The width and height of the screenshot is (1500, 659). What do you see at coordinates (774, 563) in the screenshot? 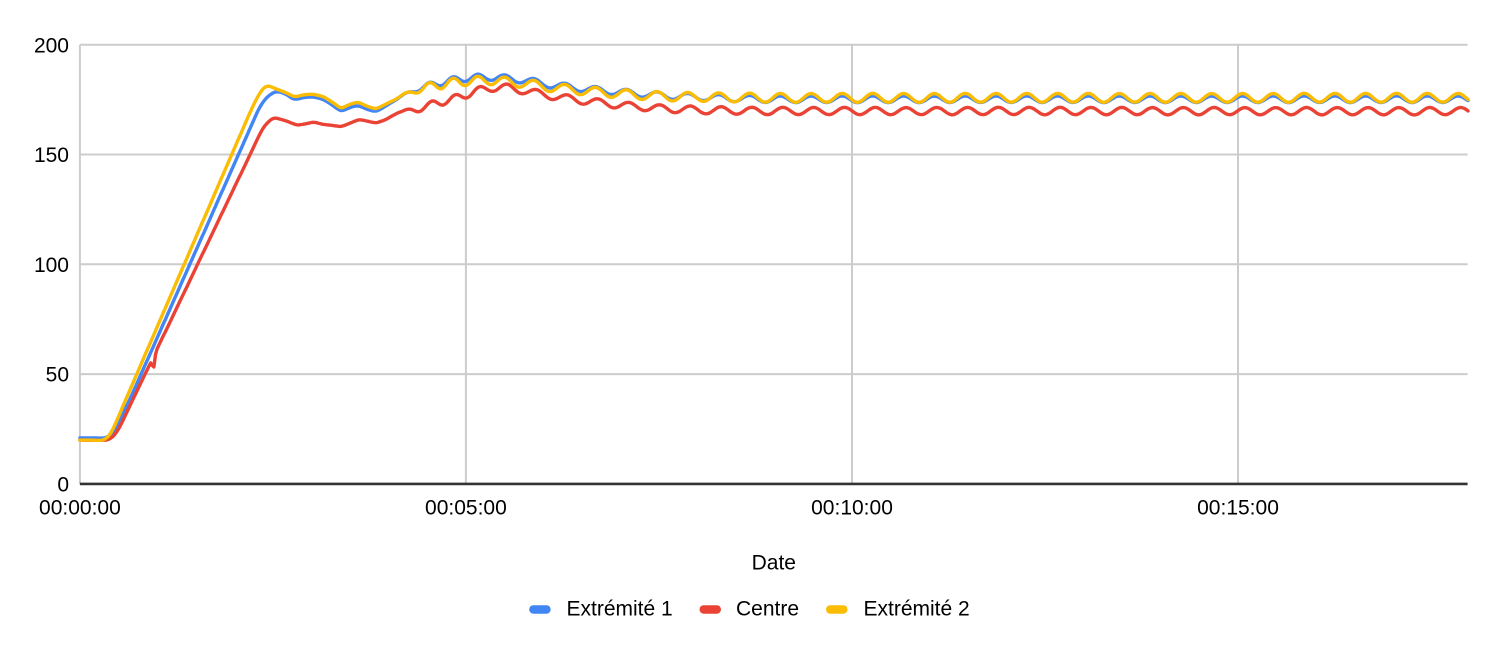
I see `svg-text: Date` at bounding box center [774, 563].